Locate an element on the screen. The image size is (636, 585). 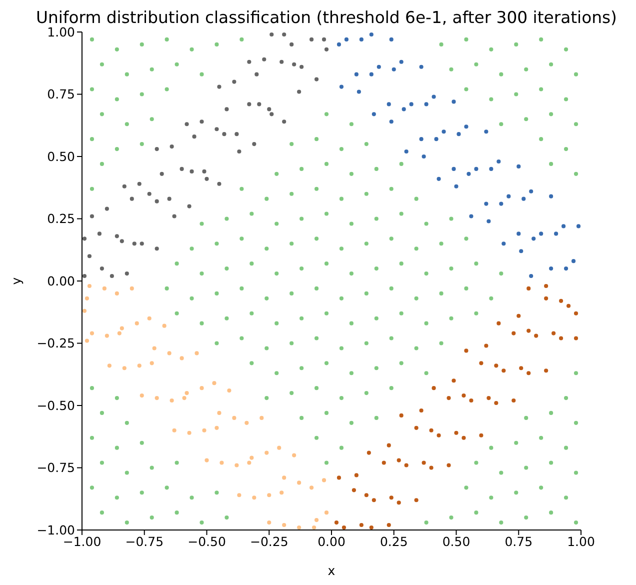
x-tick-label: −0.75 is located at coordinates (144, 541).